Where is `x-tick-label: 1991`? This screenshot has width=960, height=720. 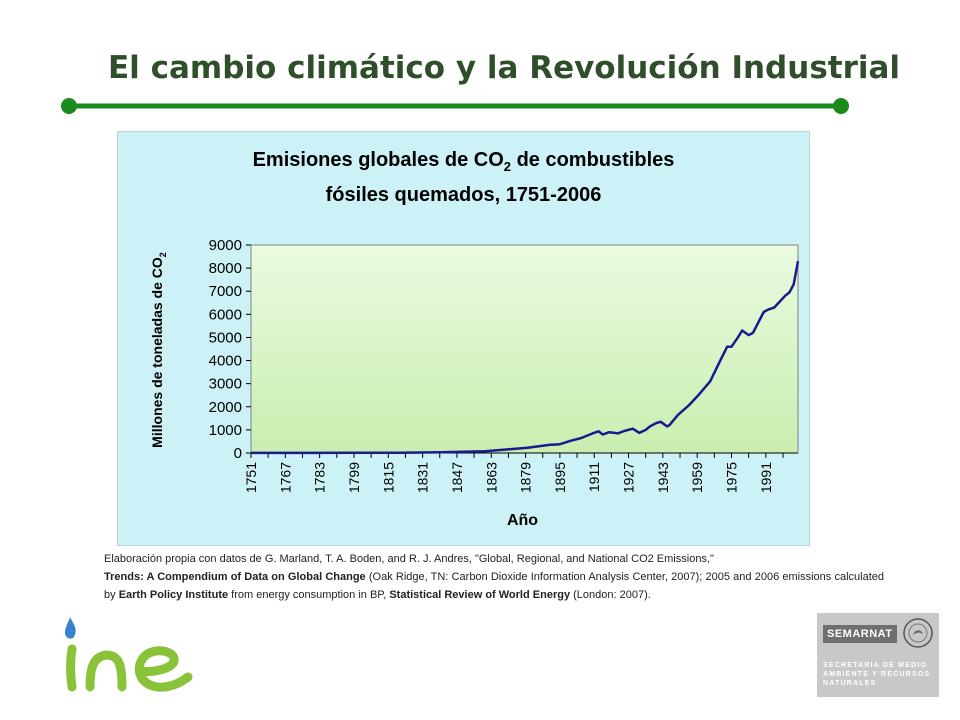 x-tick-label: 1991 is located at coordinates (766, 477).